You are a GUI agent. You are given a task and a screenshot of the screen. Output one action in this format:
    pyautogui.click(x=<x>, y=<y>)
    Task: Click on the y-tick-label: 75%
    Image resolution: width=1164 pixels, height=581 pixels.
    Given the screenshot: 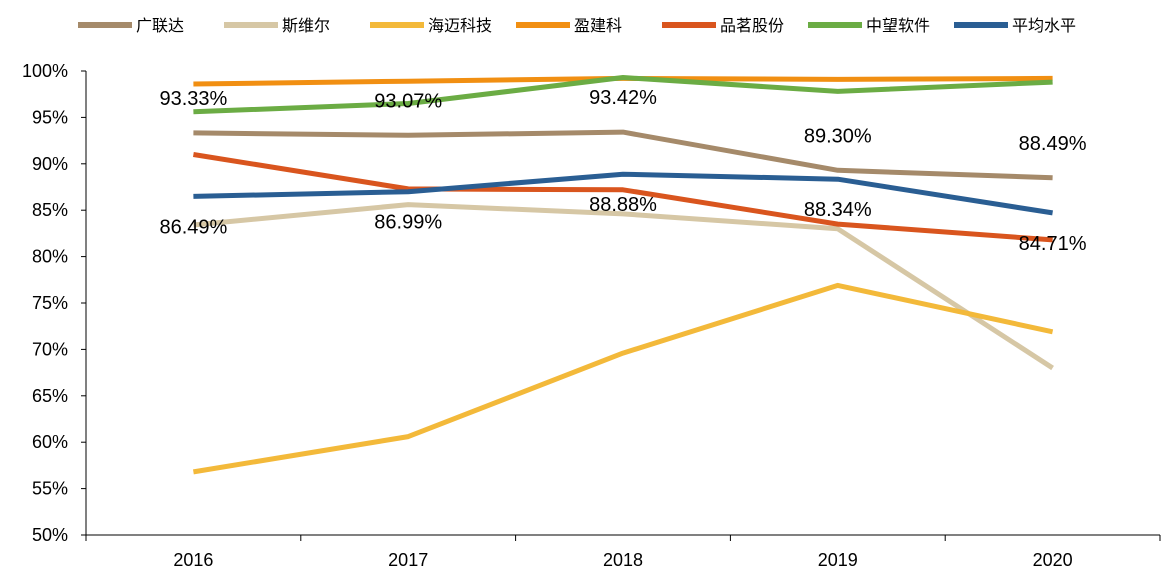 What is the action you would take?
    pyautogui.click(x=50, y=303)
    